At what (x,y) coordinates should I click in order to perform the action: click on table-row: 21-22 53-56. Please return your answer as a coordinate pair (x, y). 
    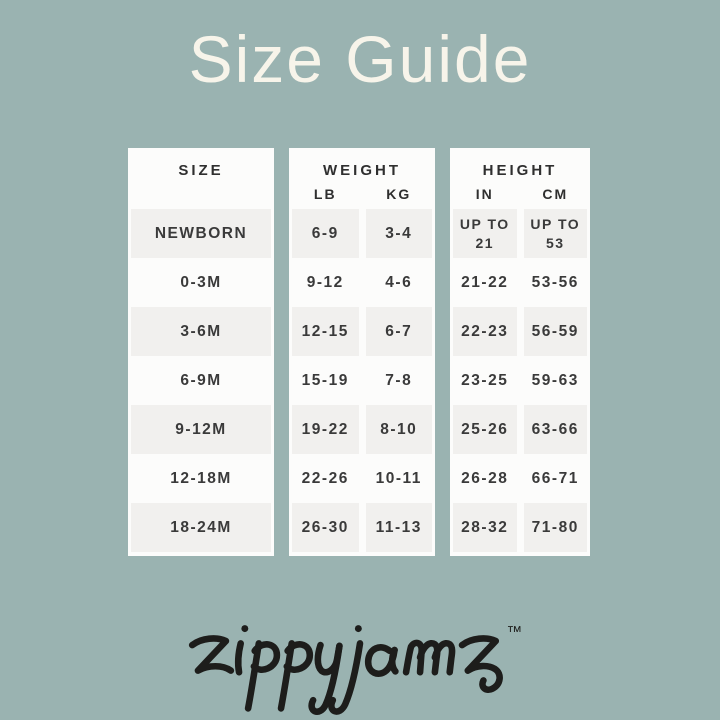
    Looking at the image, I should click on (520, 282).